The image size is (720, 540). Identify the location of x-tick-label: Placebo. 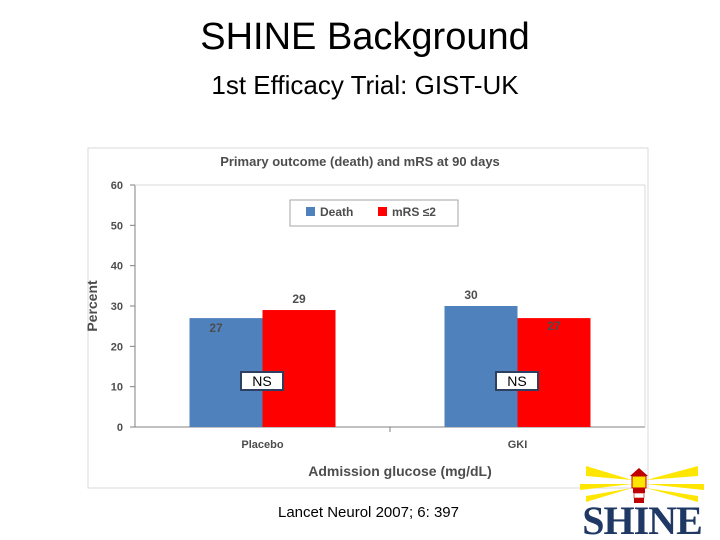
(262, 445).